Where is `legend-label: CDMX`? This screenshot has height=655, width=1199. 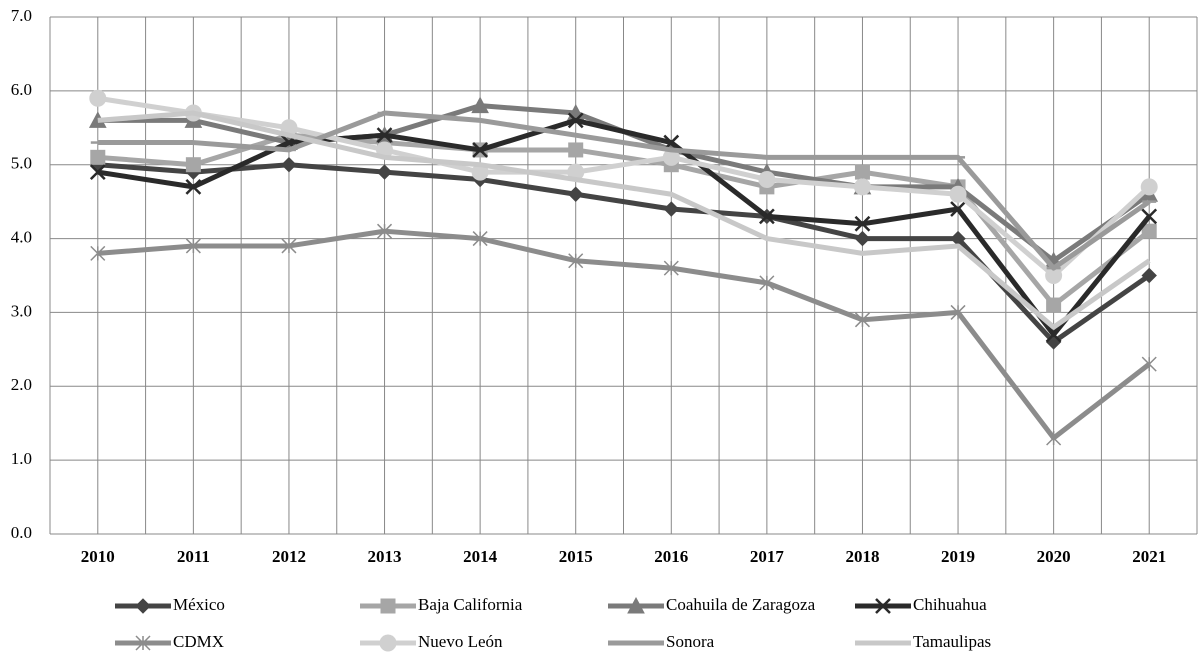
legend-label: CDMX is located at coordinates (198, 641).